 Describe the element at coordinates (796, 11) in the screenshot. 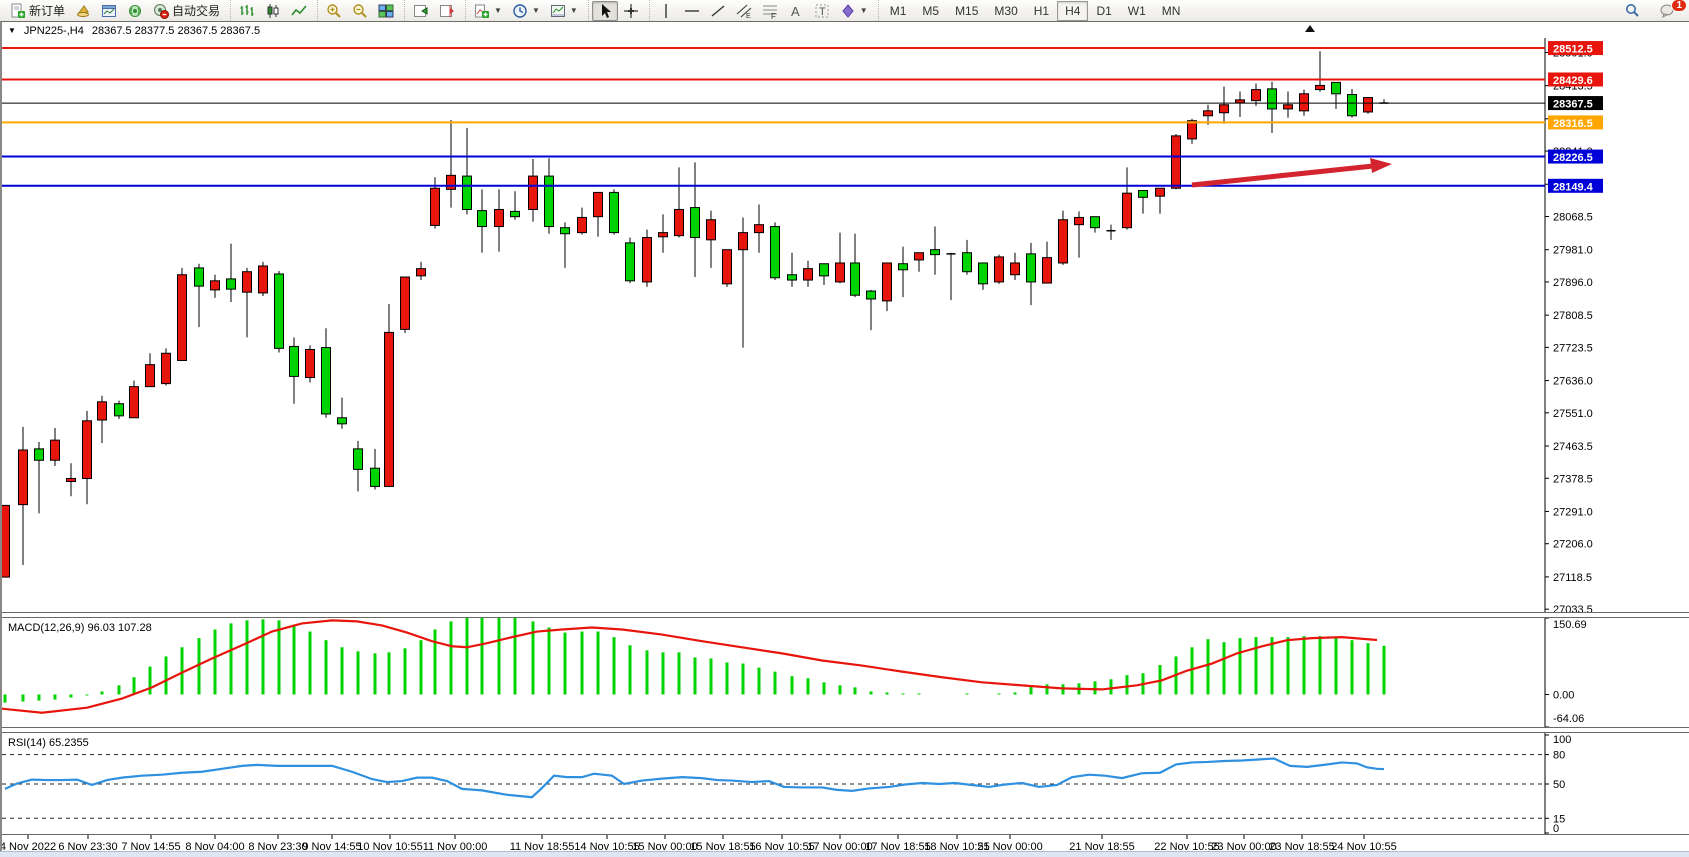

I see `text-button: A` at that location.